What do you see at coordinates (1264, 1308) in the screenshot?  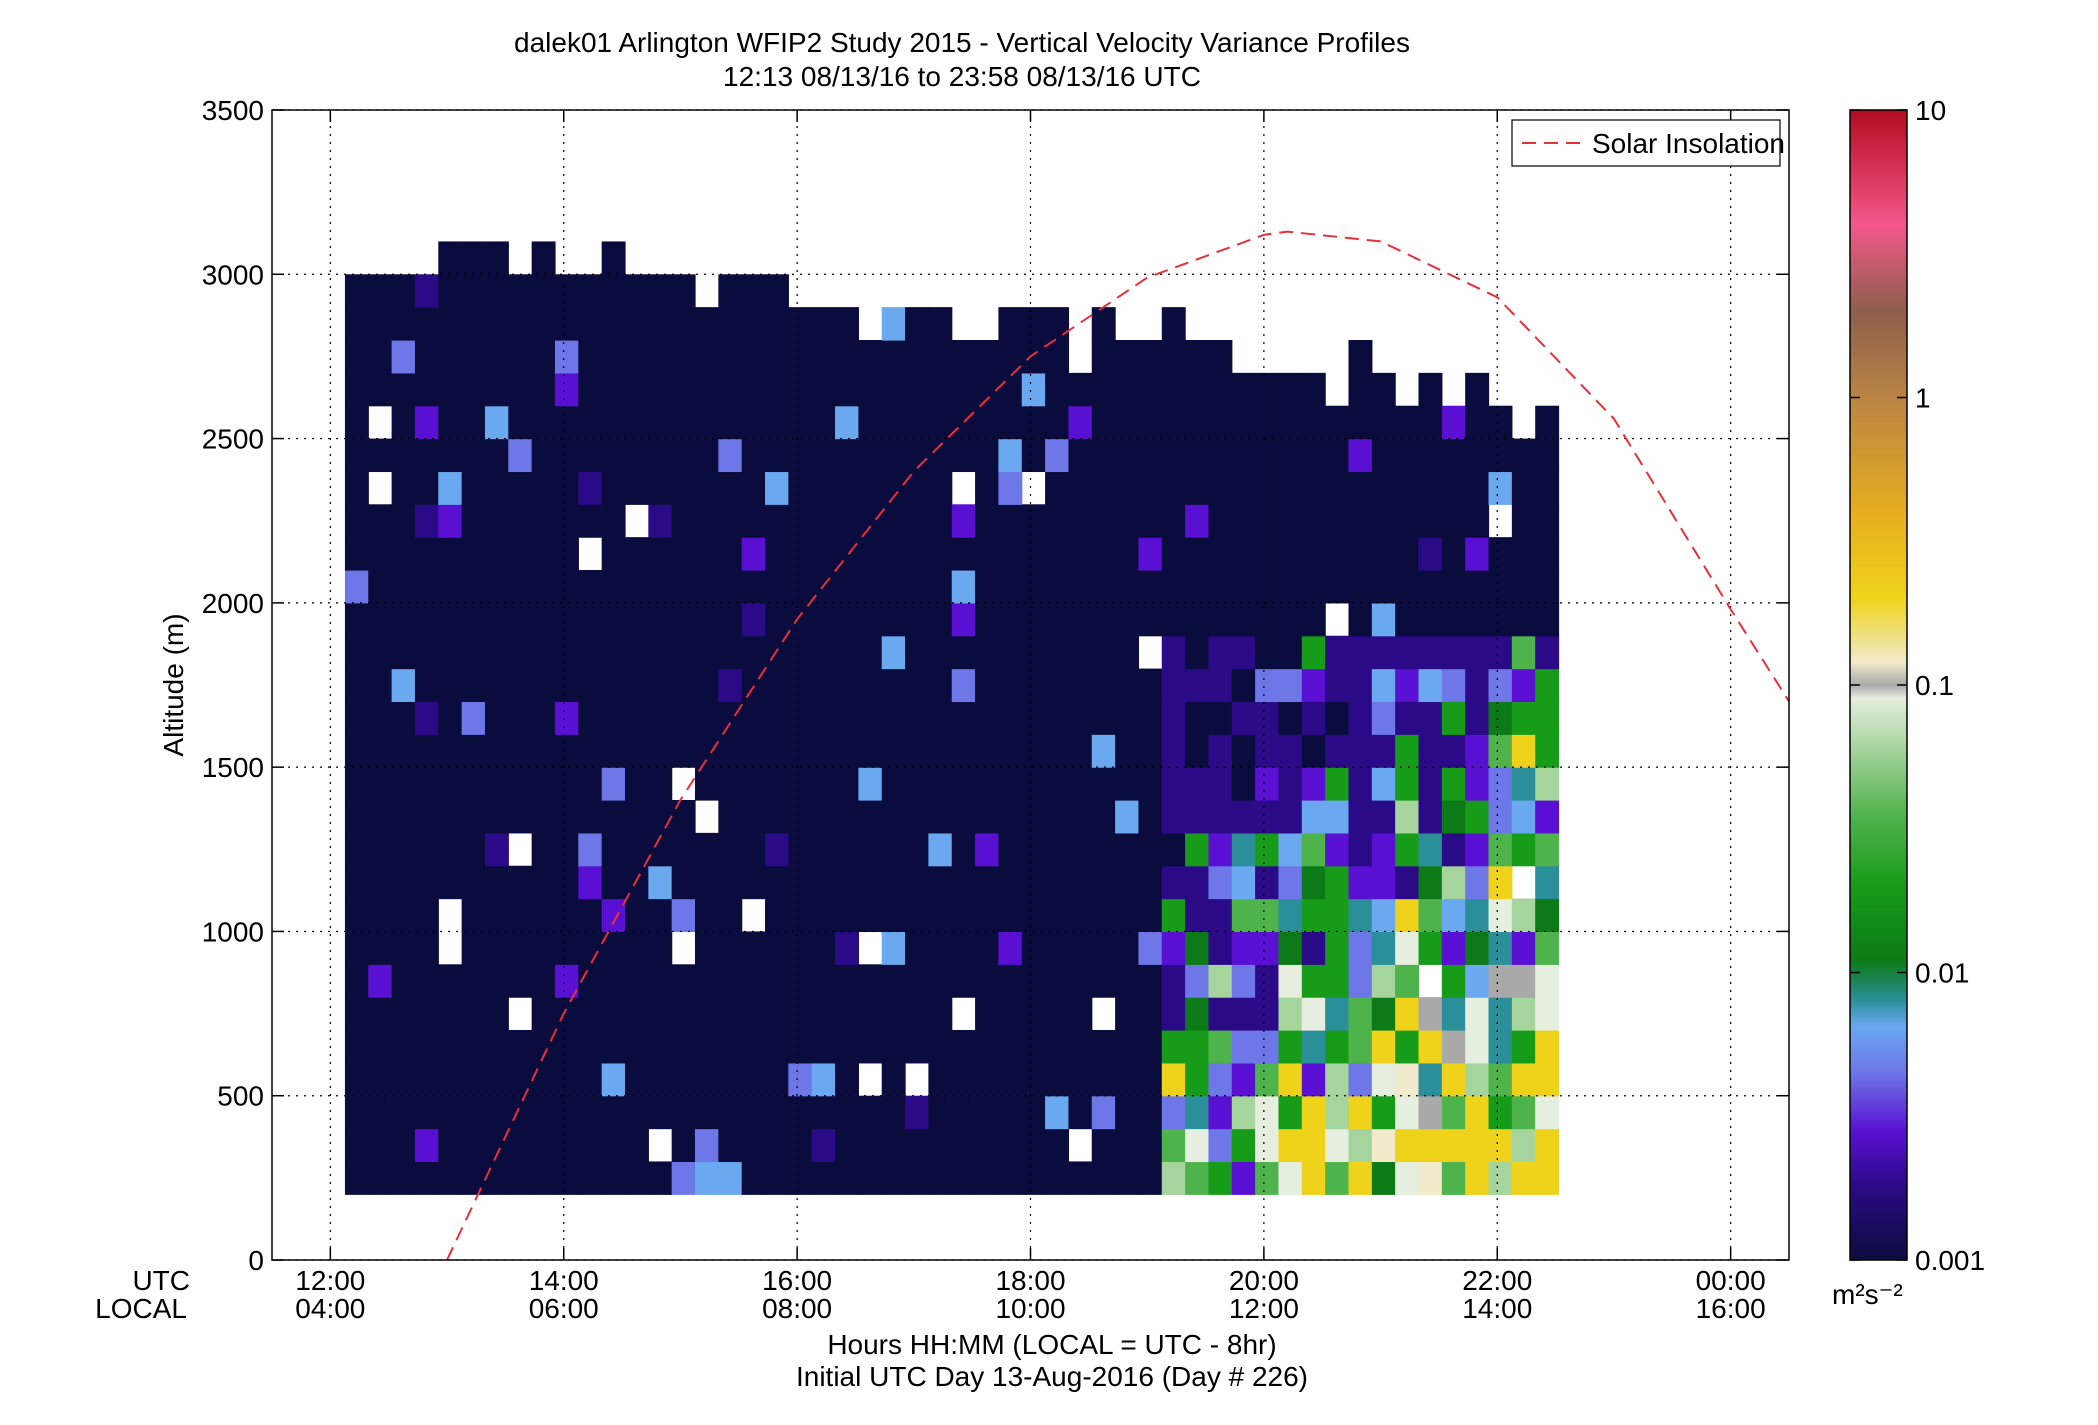 I see `x-tick-label-local: 12:00` at bounding box center [1264, 1308].